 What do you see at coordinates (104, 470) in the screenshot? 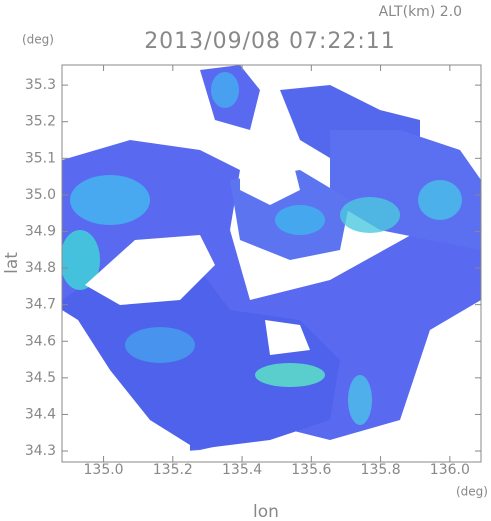
I see `x-tick-label: 135.0` at bounding box center [104, 470].